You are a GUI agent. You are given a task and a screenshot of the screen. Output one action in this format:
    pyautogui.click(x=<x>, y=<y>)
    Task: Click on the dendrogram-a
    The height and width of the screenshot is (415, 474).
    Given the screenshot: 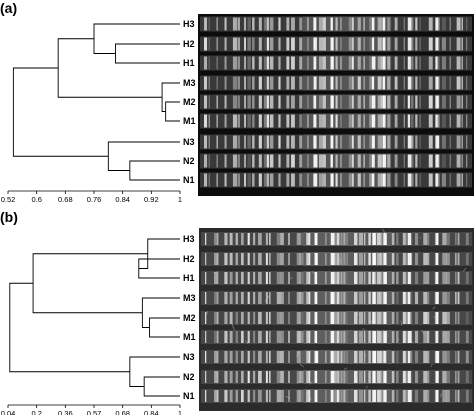 What is the action you would take?
    pyautogui.click(x=96, y=102)
    